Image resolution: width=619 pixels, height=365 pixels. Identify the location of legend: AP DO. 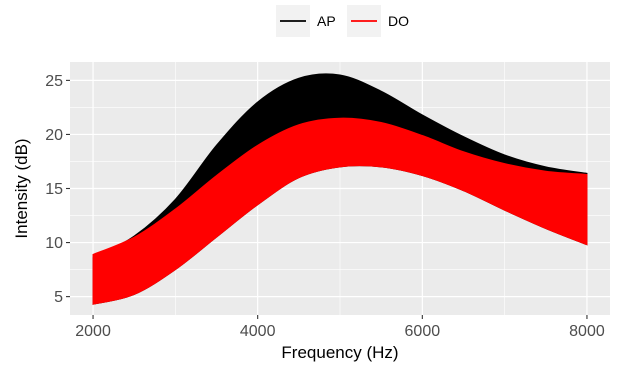
(342, 21).